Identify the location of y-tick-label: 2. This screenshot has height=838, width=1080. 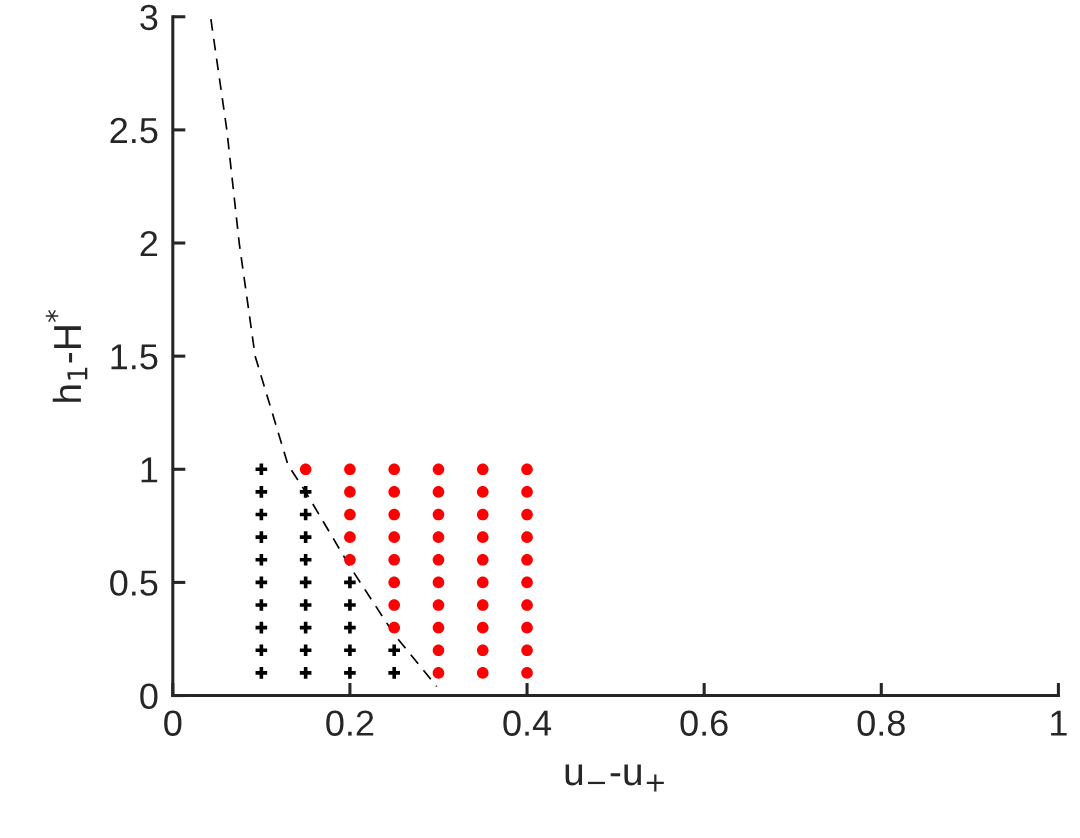
(149, 243).